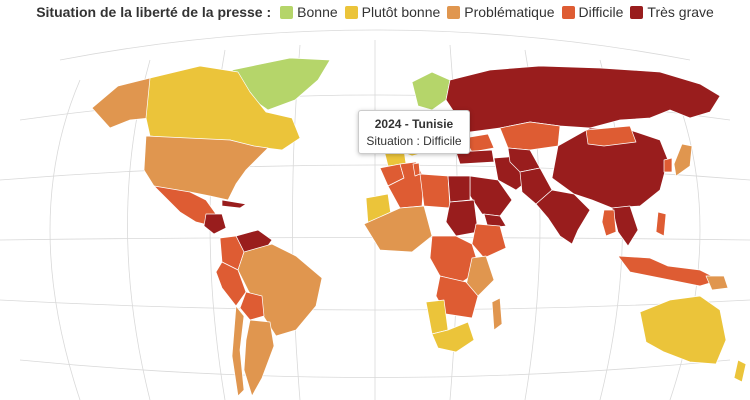 The image size is (750, 400). What do you see at coordinates (740, 371) in the screenshot?
I see `country-new-zealand` at bounding box center [740, 371].